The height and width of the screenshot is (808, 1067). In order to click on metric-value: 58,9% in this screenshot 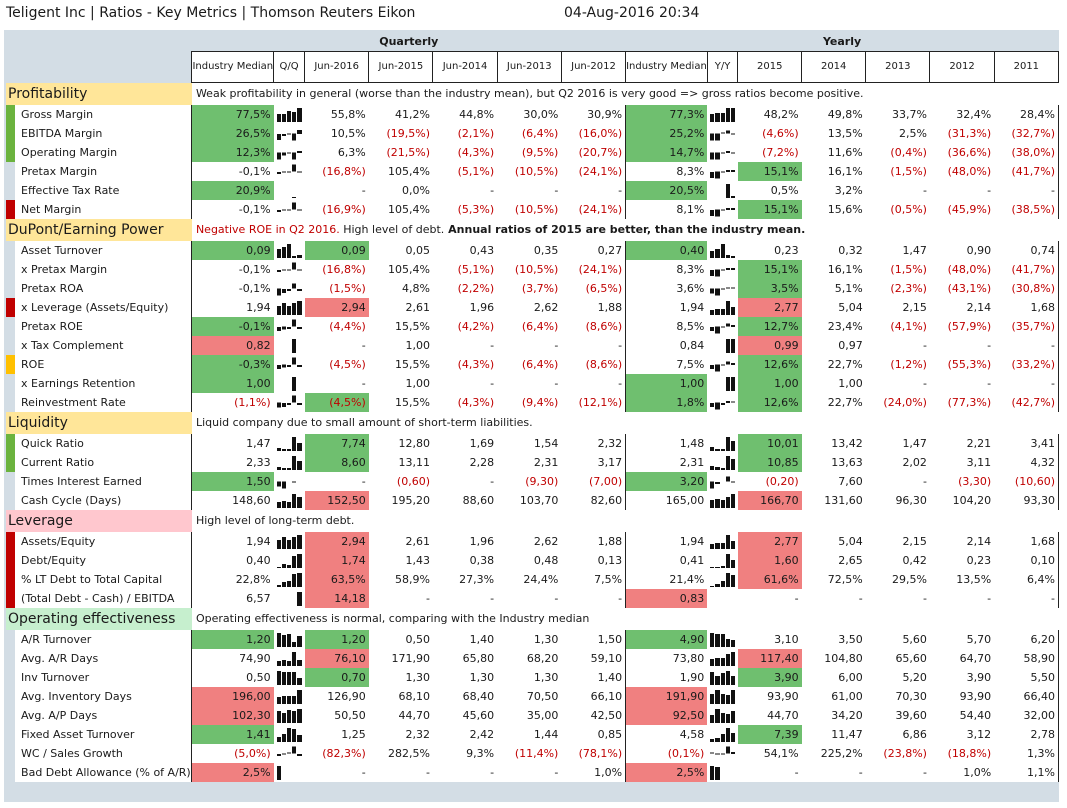, I will do `click(400, 579)`.